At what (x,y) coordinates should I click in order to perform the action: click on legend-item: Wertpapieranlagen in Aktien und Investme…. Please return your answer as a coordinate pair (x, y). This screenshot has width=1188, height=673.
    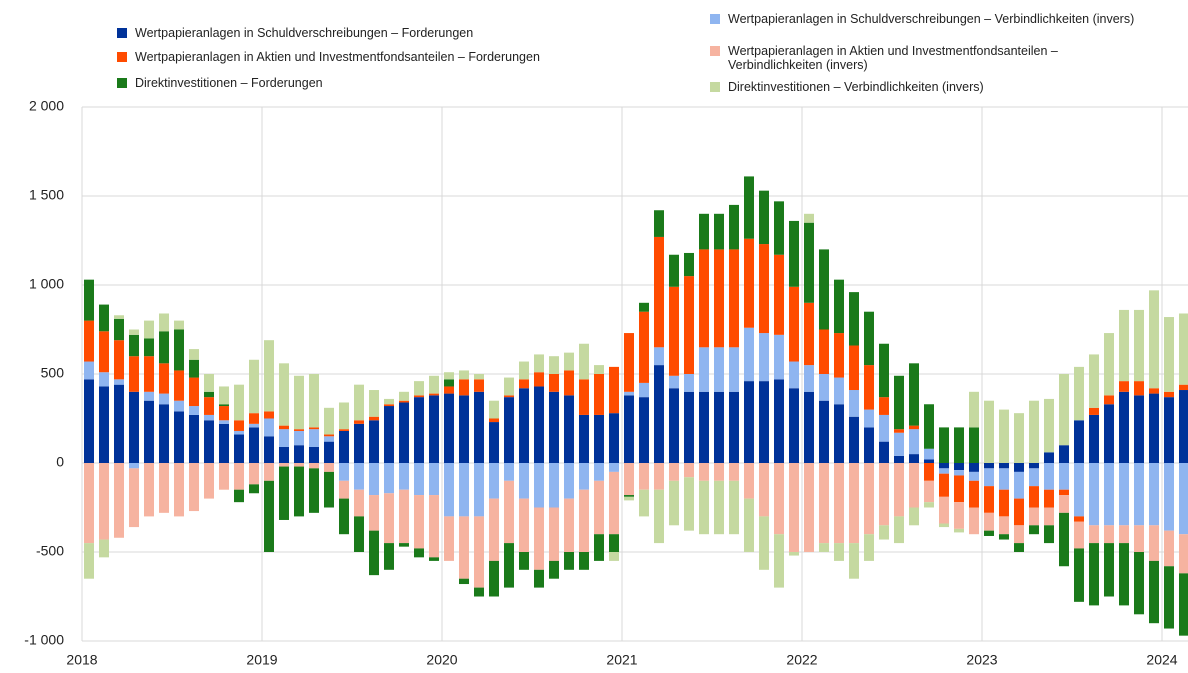
    Looking at the image, I should click on (930, 58).